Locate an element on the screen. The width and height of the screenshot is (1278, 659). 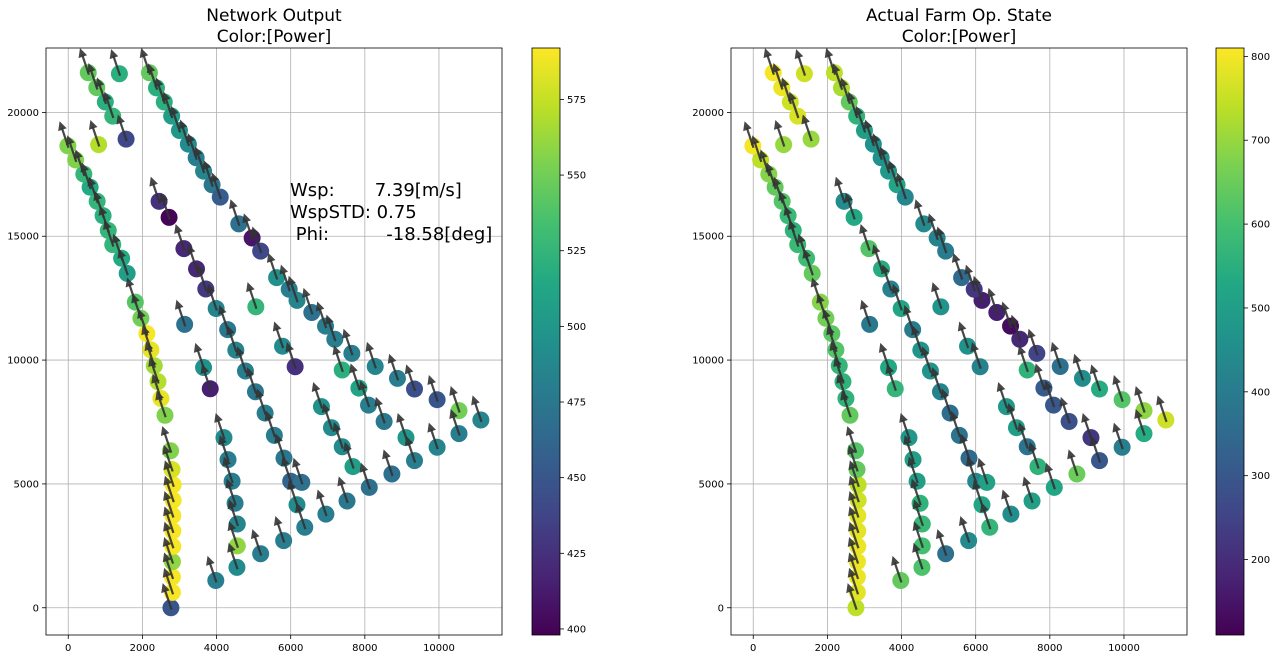
colorbar-tick-label: 425 is located at coordinates (576, 554).